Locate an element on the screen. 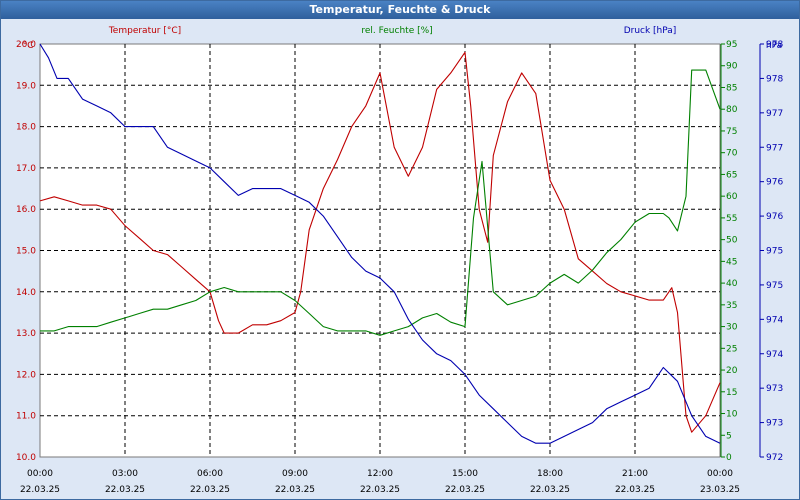 Image resolution: width=800 pixels, height=500 pixels. humidity-tick-label: 75 is located at coordinates (731, 132).